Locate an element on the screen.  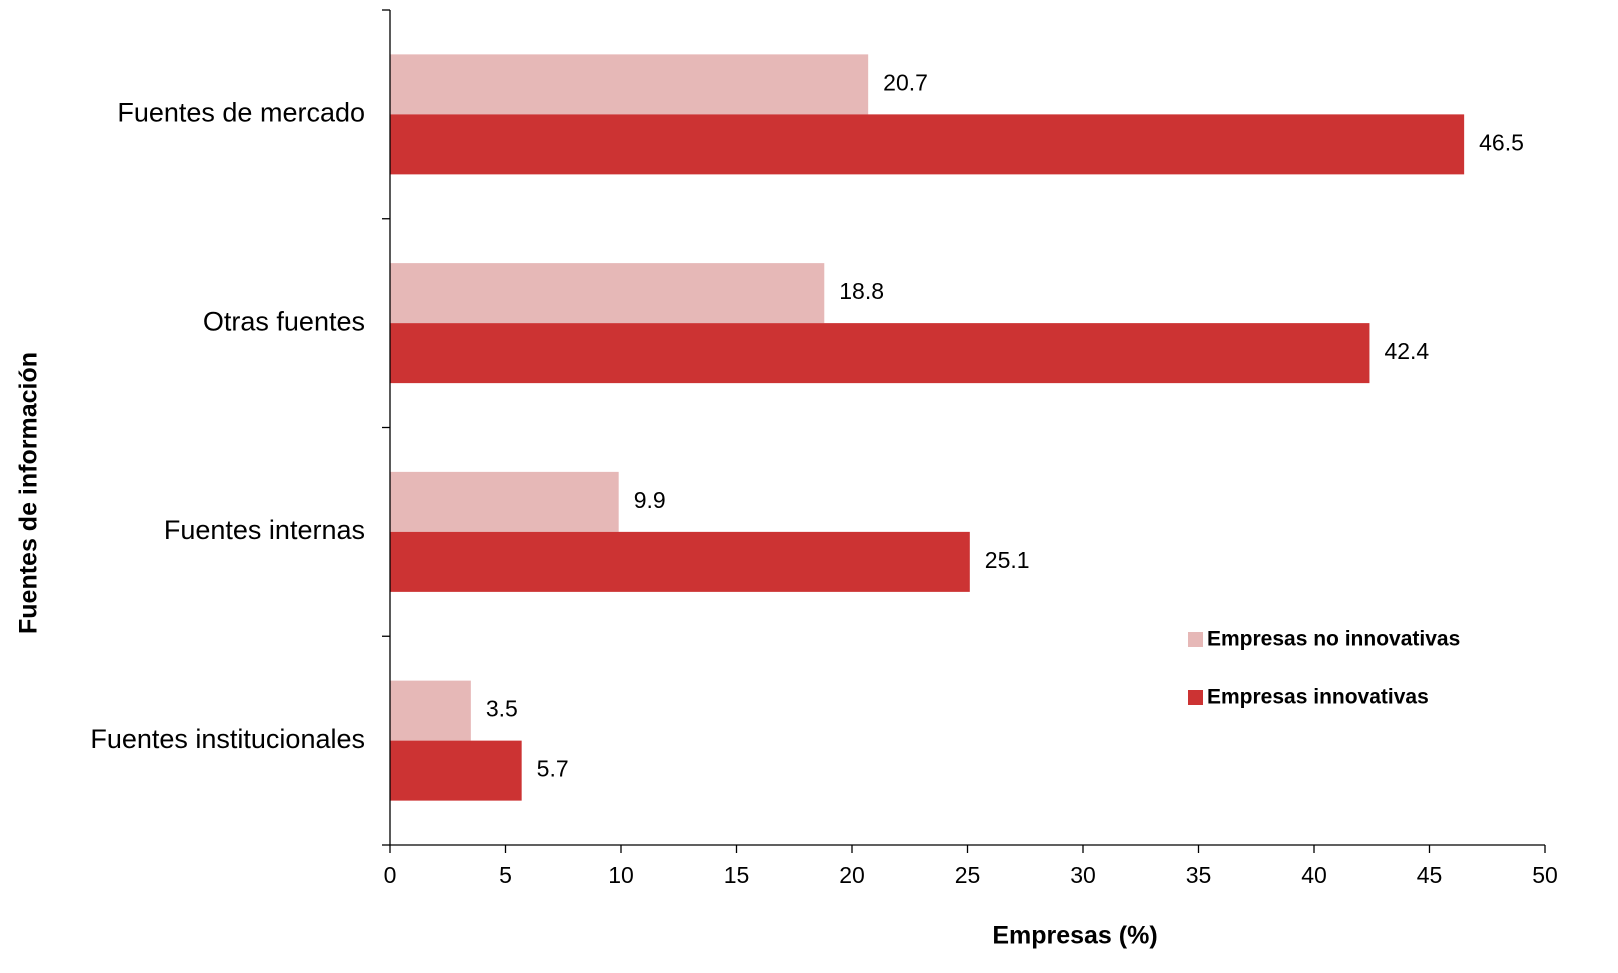
category-label: Fuentes institucionales is located at coordinates (227, 739).